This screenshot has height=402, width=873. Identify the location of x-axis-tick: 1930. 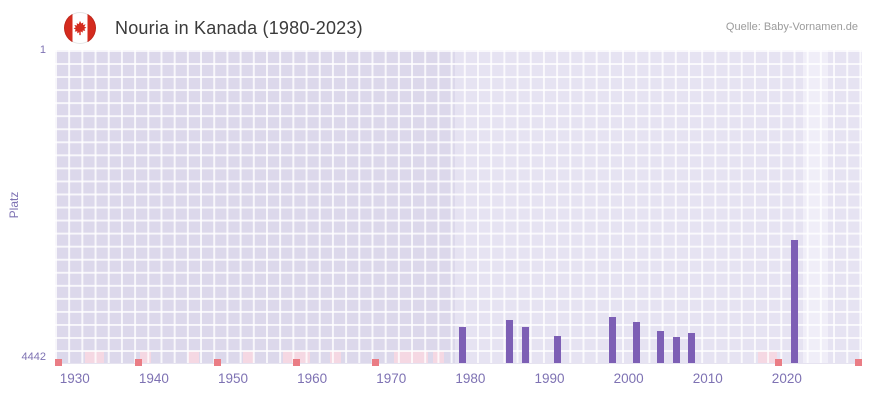
(74, 378).